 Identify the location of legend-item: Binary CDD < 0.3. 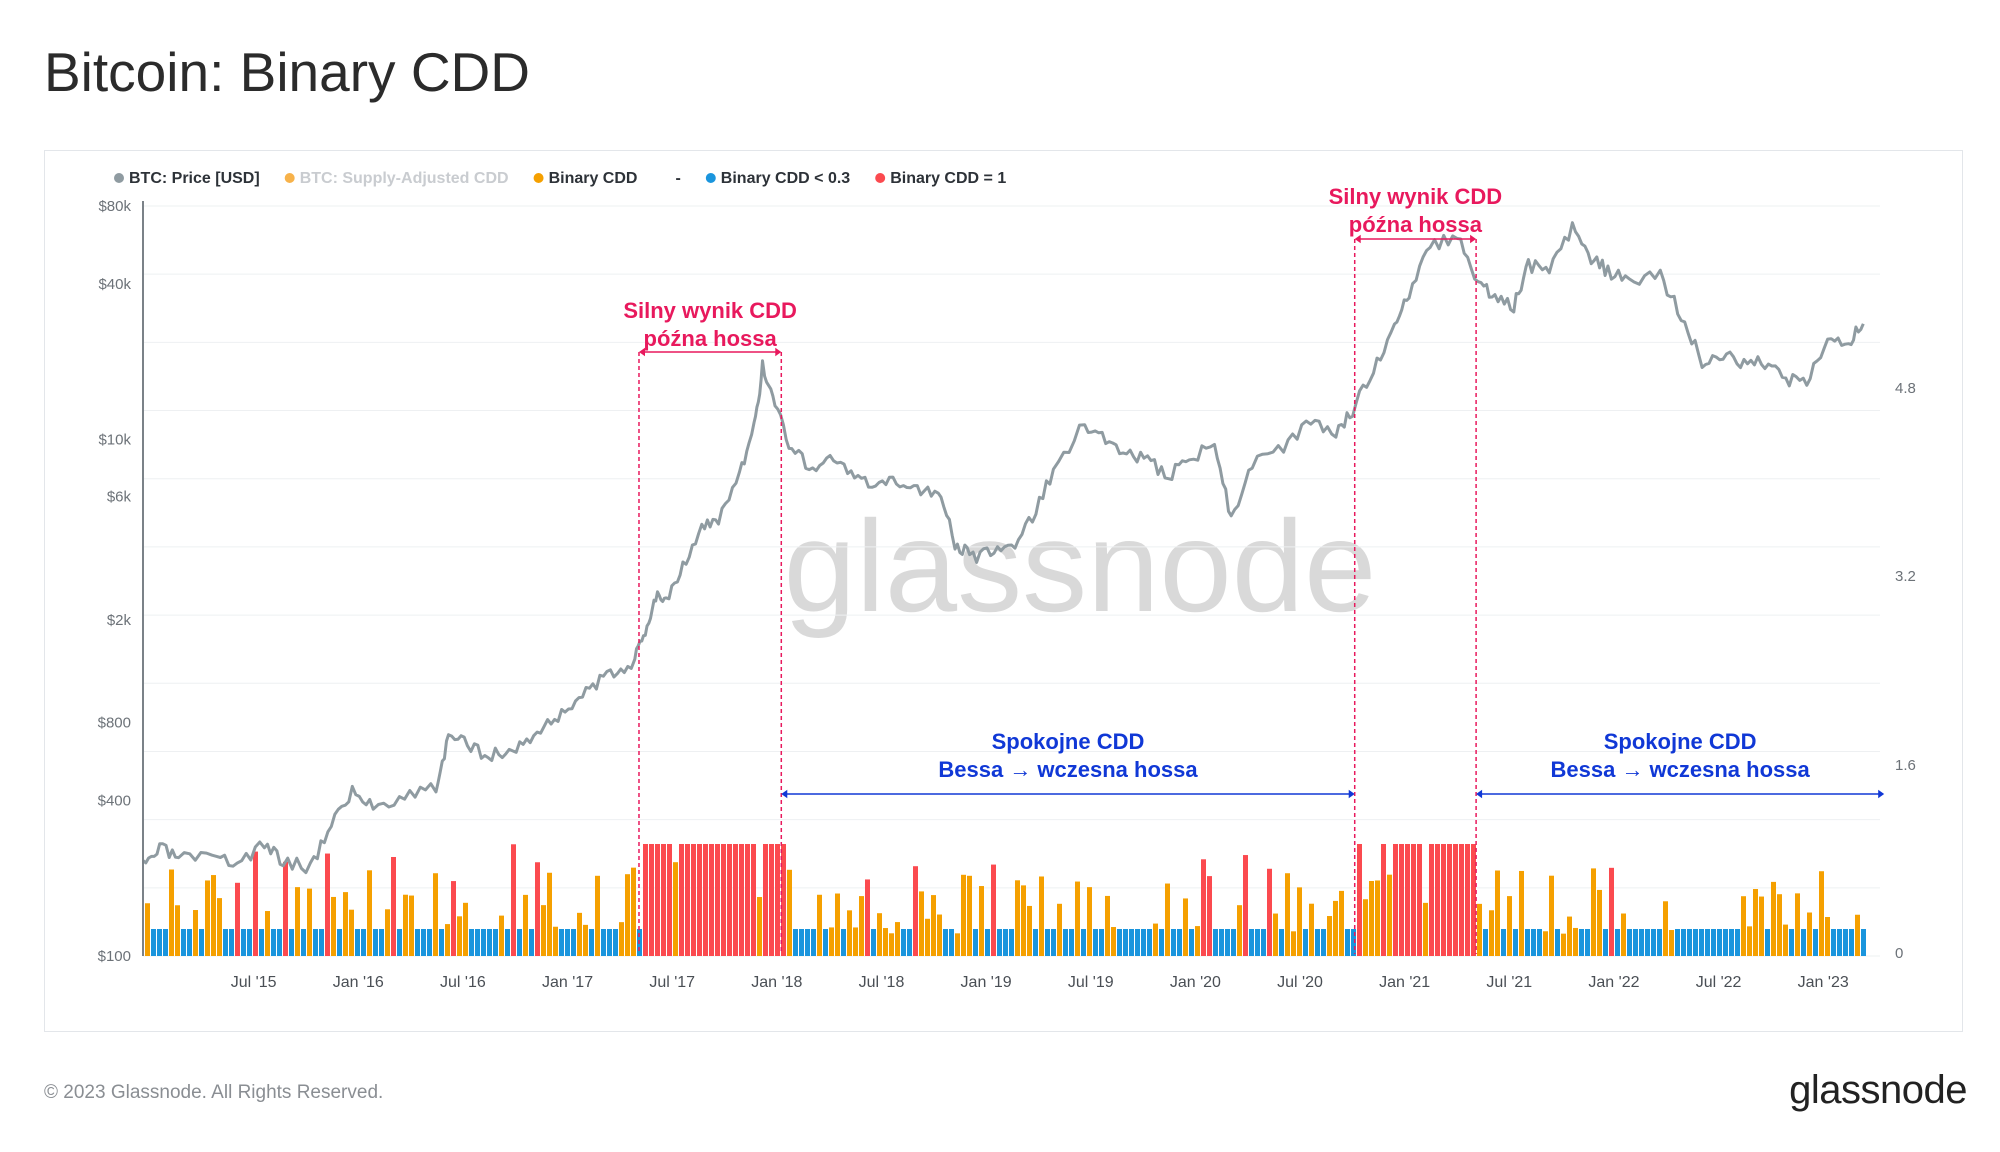
(777, 178).